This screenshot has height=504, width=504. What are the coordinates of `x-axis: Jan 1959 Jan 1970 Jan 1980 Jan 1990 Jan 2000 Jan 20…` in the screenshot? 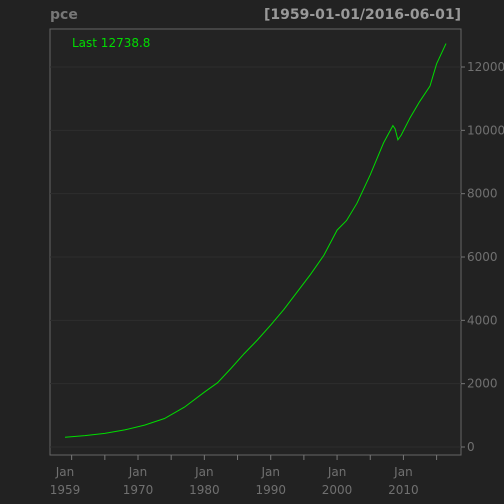 It's located at (255, 475).